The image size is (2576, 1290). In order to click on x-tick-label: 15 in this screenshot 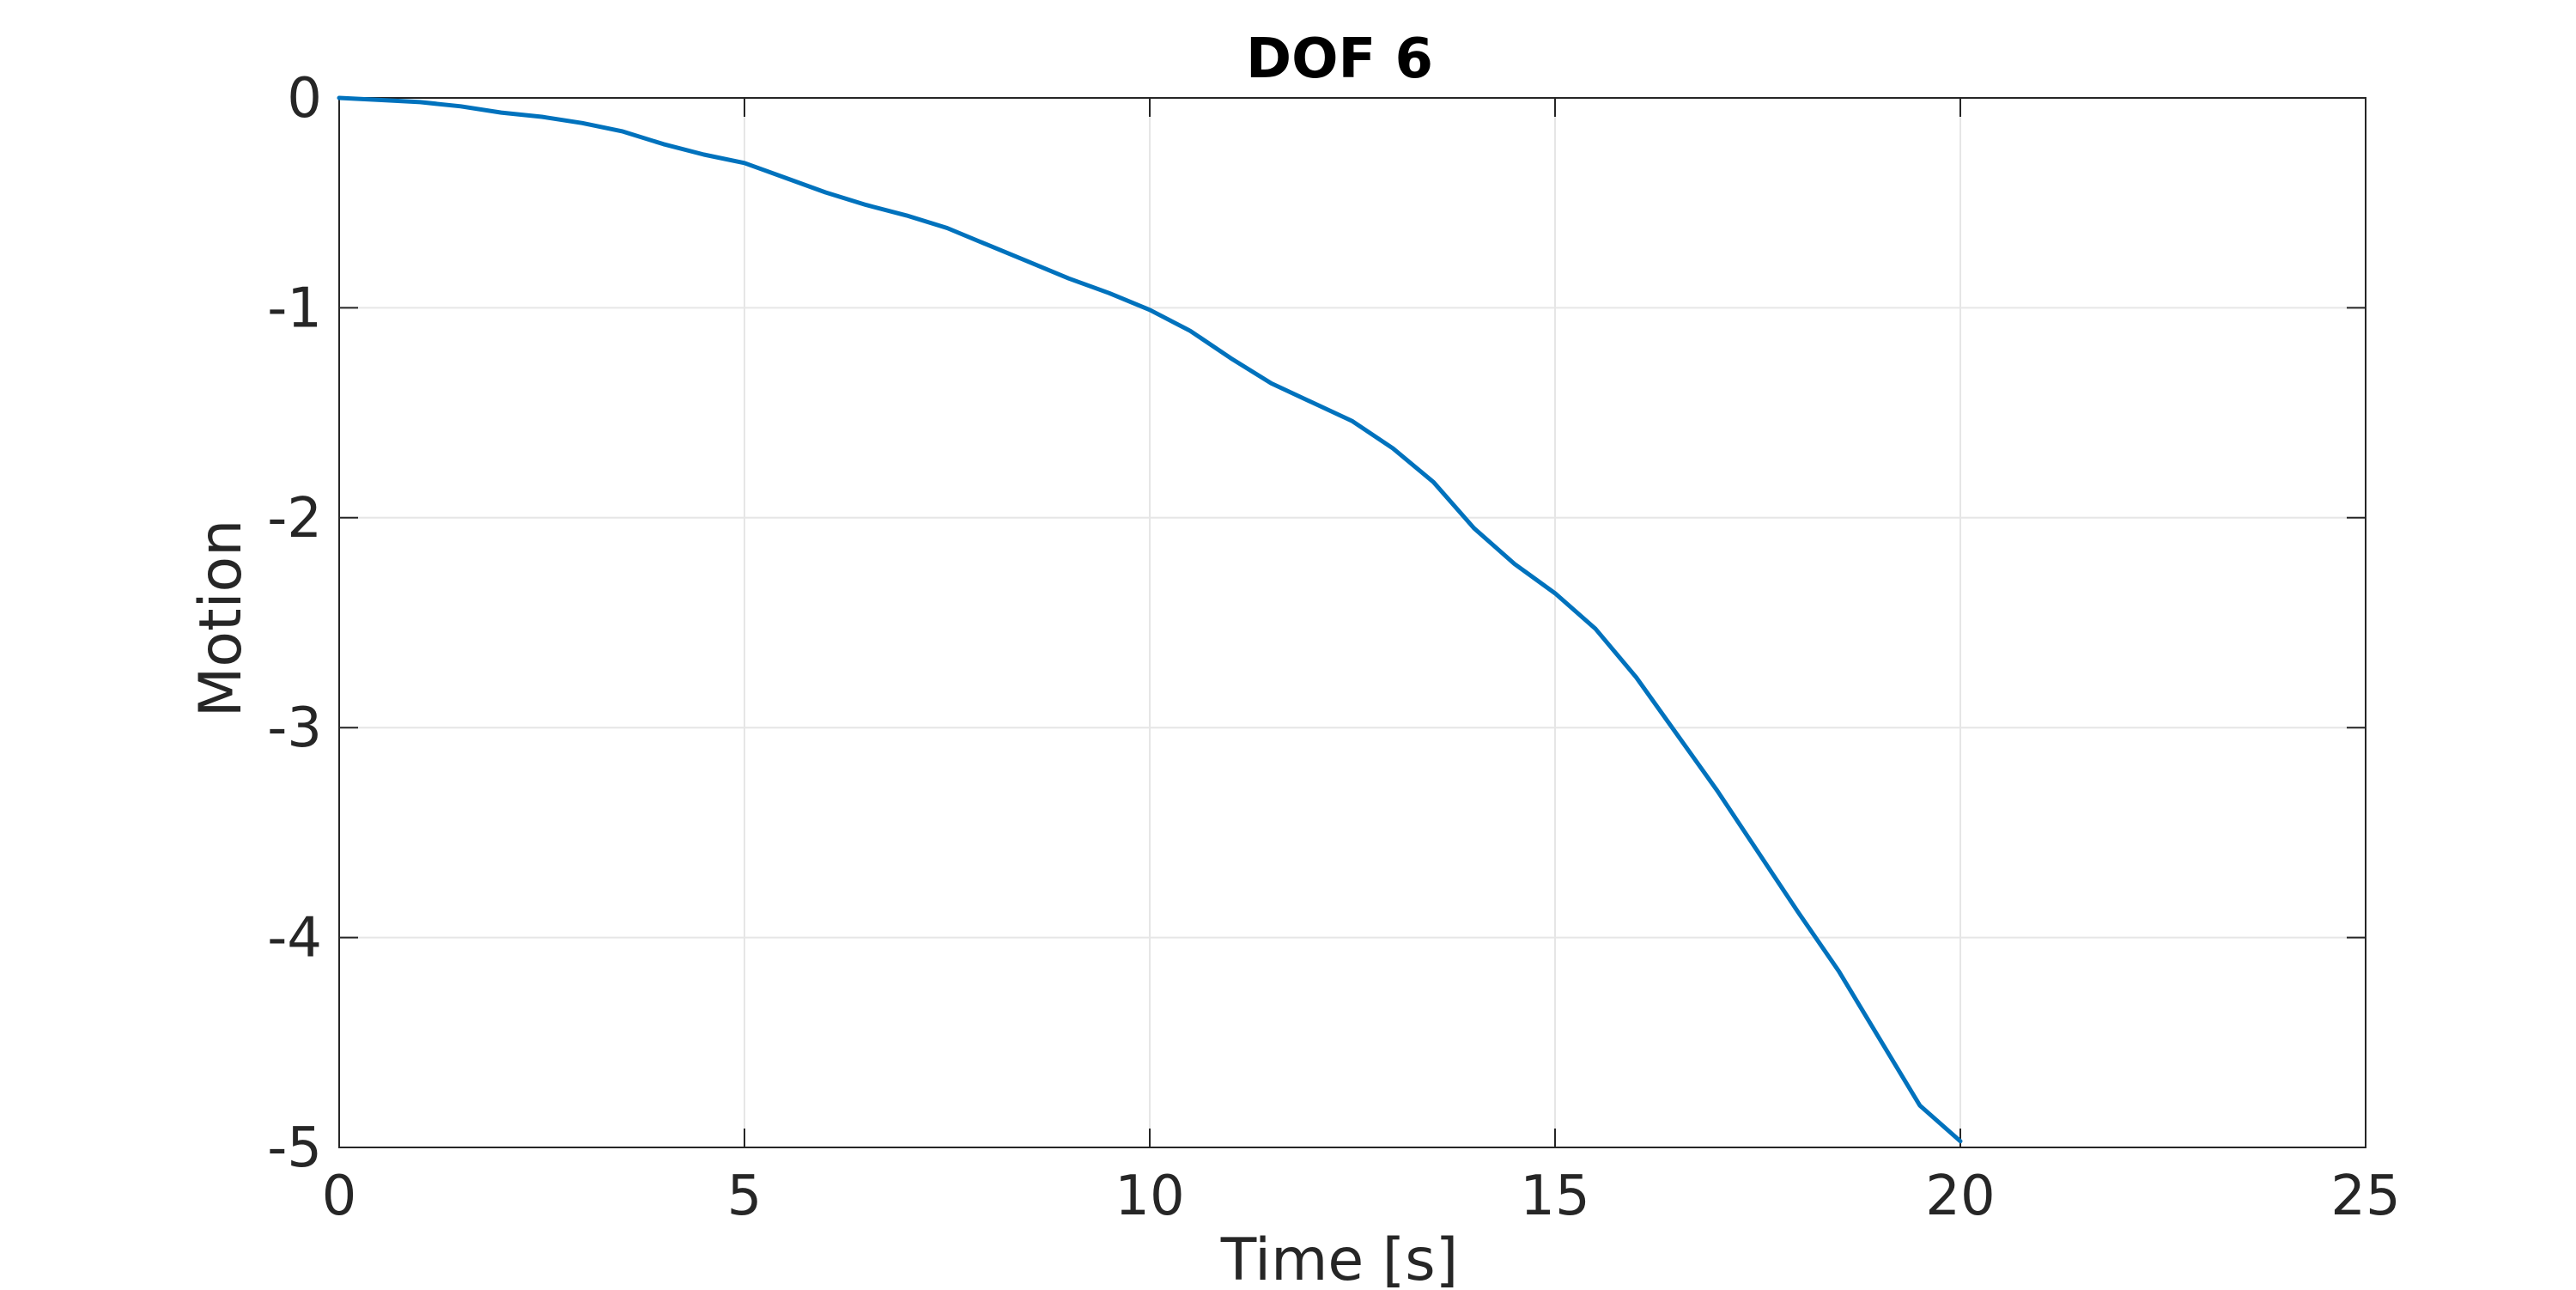, I will do `click(1554, 1196)`.